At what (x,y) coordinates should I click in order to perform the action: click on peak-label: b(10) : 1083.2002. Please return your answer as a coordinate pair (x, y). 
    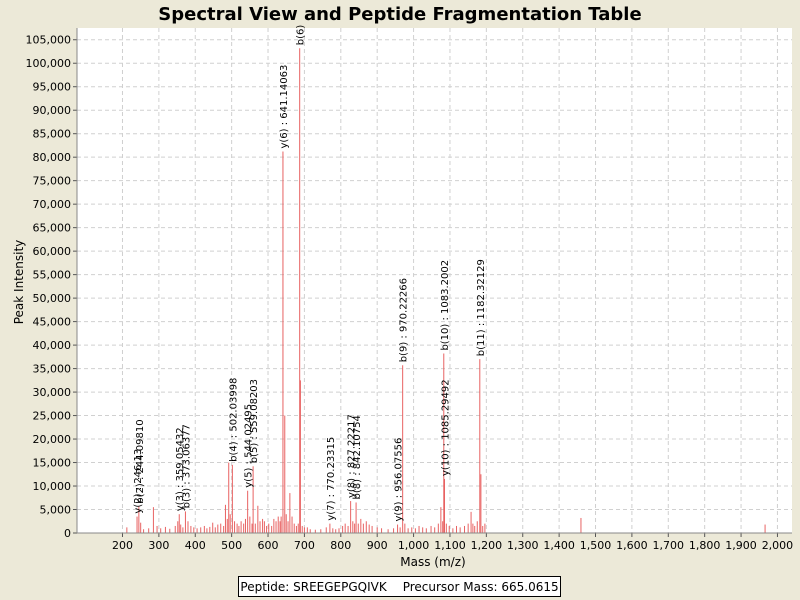
    Looking at the image, I should click on (445, 305).